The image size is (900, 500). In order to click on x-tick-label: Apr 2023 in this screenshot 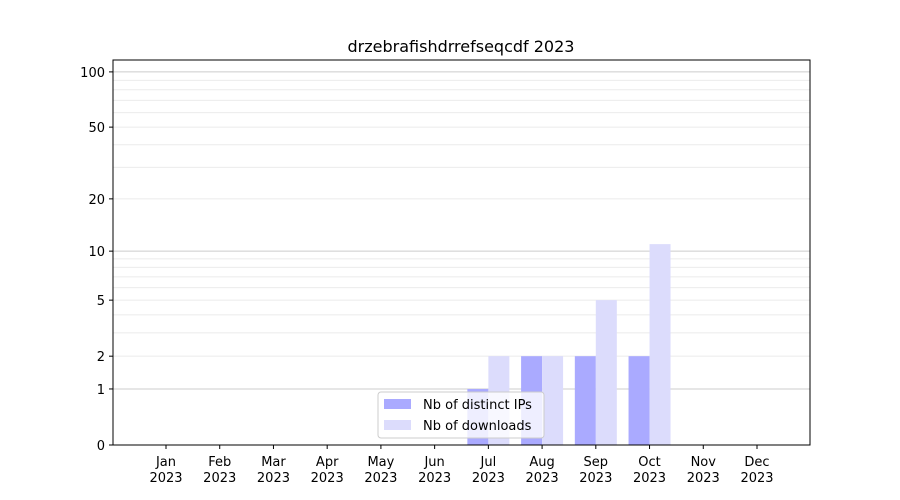, I will do `click(327, 470)`.